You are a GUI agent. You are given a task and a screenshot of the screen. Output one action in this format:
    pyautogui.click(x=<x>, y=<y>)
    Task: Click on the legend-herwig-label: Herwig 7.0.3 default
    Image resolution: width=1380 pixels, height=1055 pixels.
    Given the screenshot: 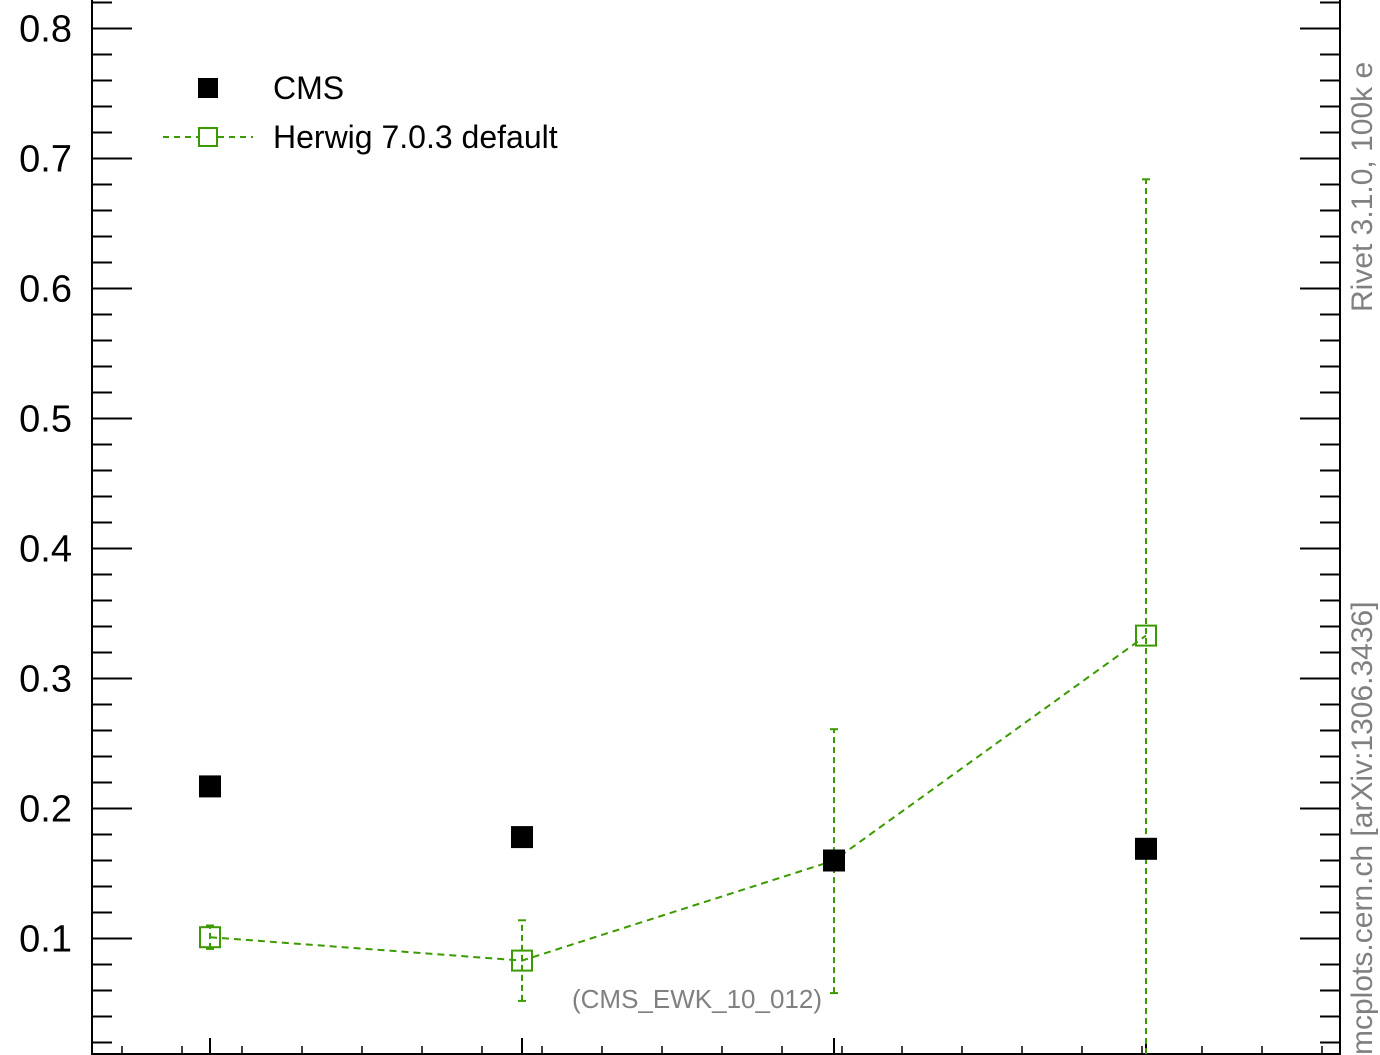 What is the action you would take?
    pyautogui.click(x=415, y=137)
    